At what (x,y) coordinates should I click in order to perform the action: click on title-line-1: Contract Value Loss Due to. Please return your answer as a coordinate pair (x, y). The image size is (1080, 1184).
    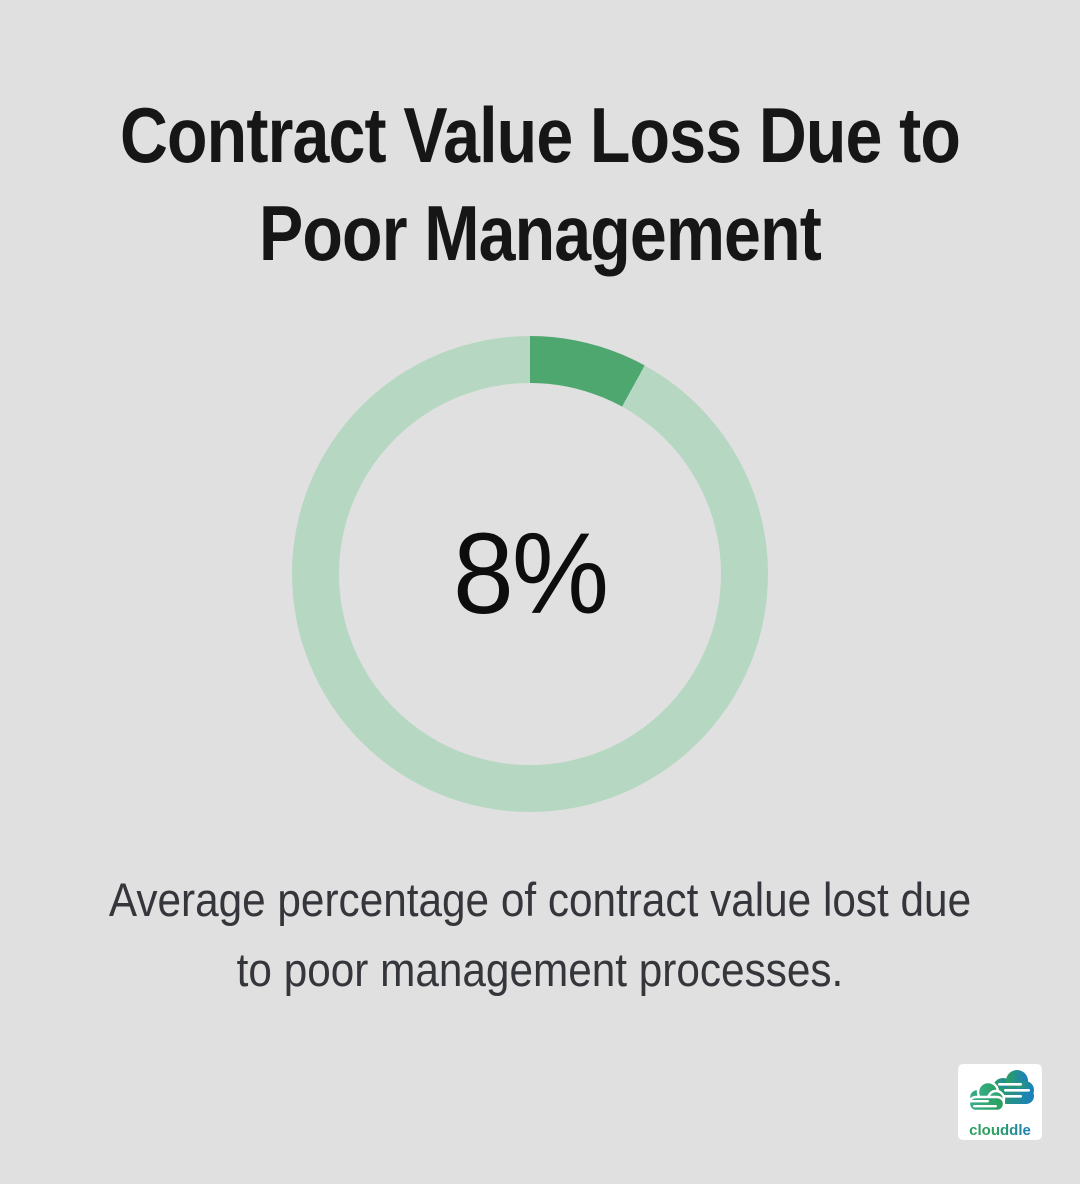
    Looking at the image, I should click on (540, 135).